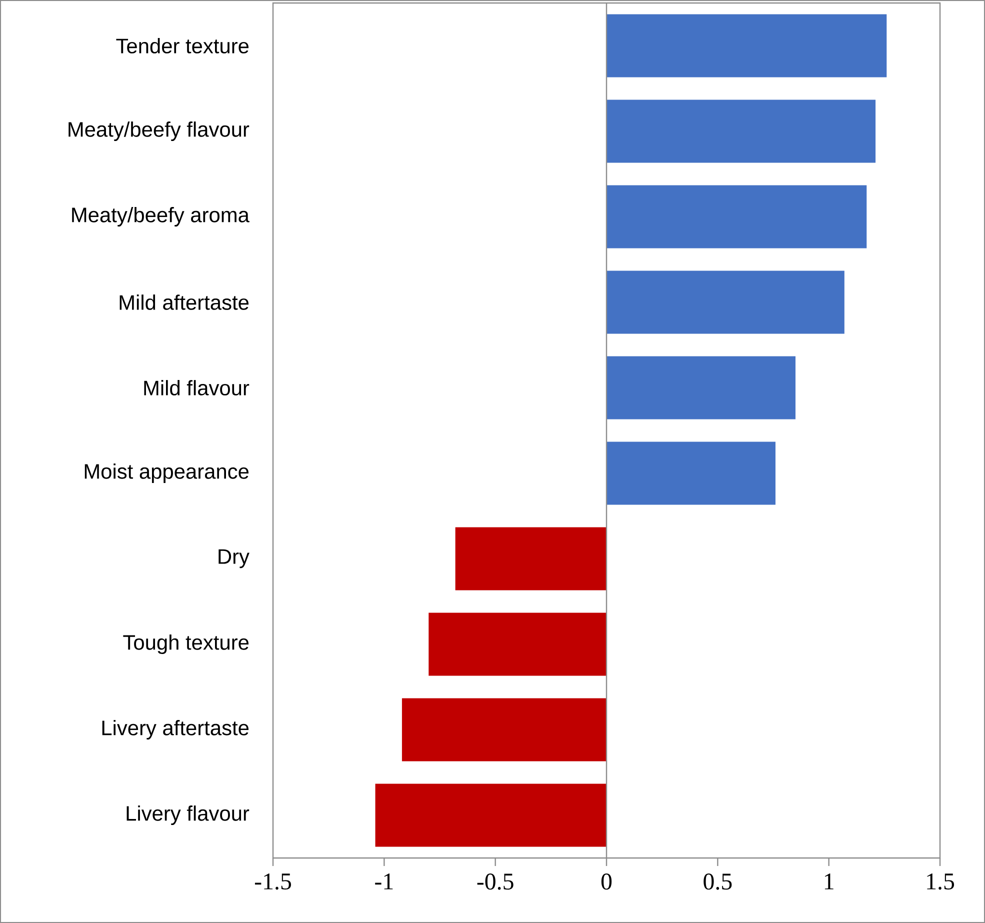  What do you see at coordinates (184, 302) in the screenshot?
I see `y-tick-label: Mild aftertaste` at bounding box center [184, 302].